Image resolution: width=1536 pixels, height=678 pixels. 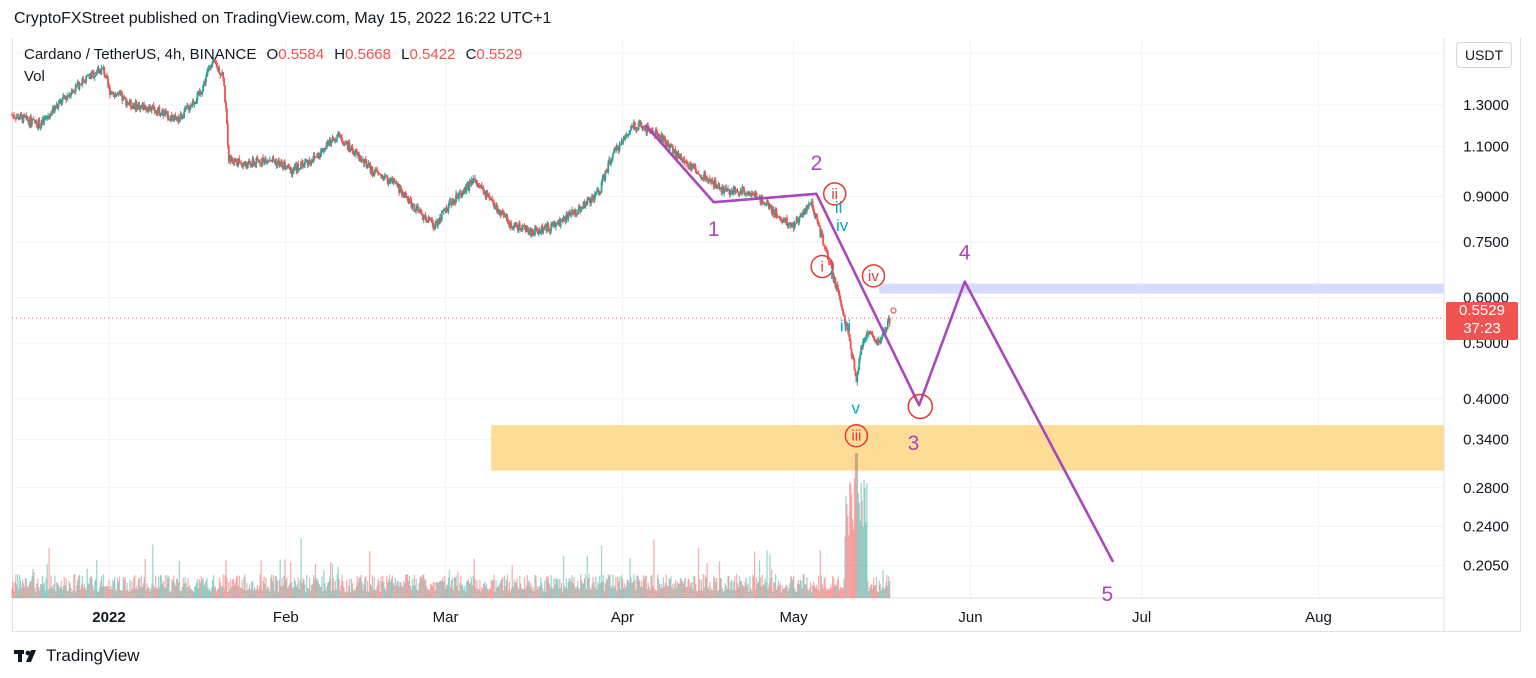 I want to click on circled-wave-marker, so click(x=834, y=194).